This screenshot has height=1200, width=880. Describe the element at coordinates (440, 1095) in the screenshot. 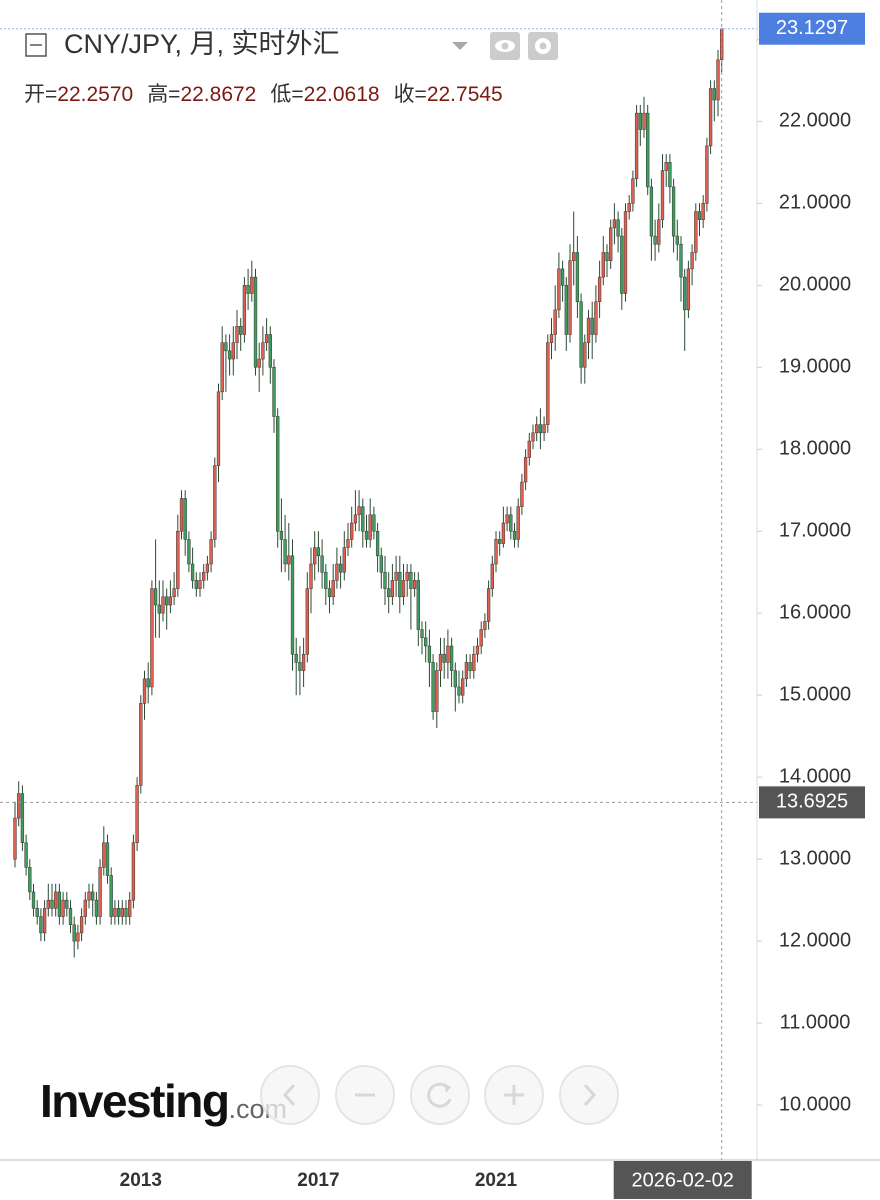

I see `nav-reset` at that location.